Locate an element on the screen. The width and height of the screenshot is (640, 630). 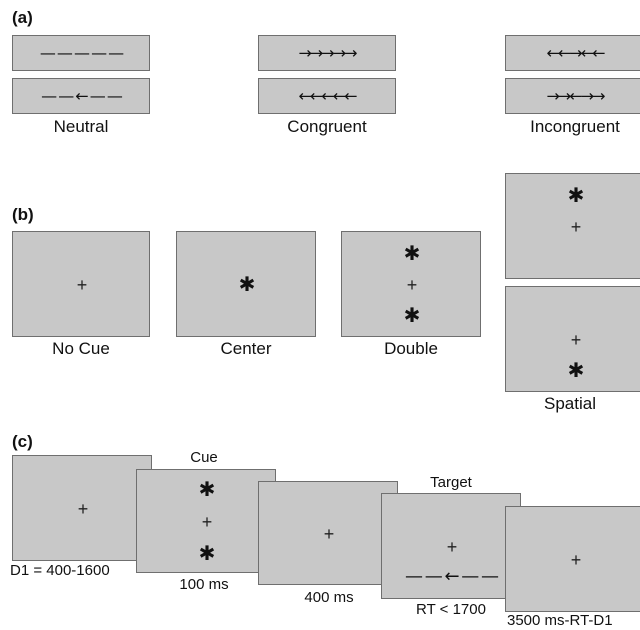
congruent-caption: Congruent is located at coordinates (327, 126).